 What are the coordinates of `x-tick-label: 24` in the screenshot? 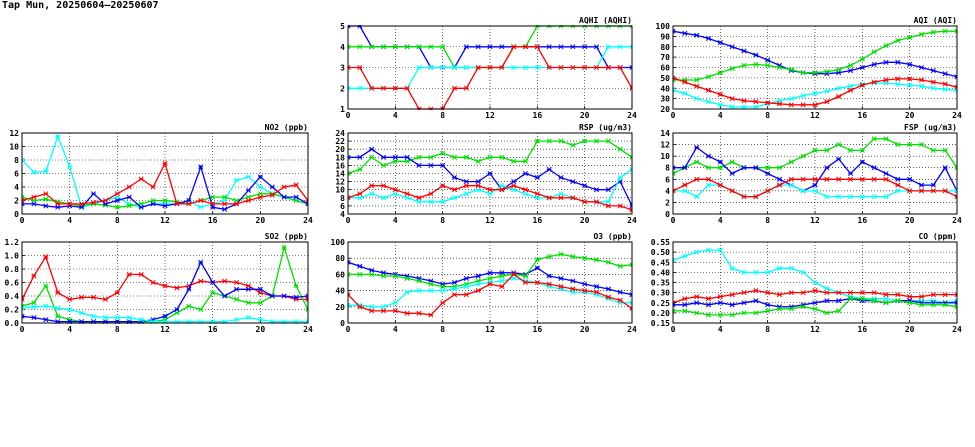 It's located at (632, 329).